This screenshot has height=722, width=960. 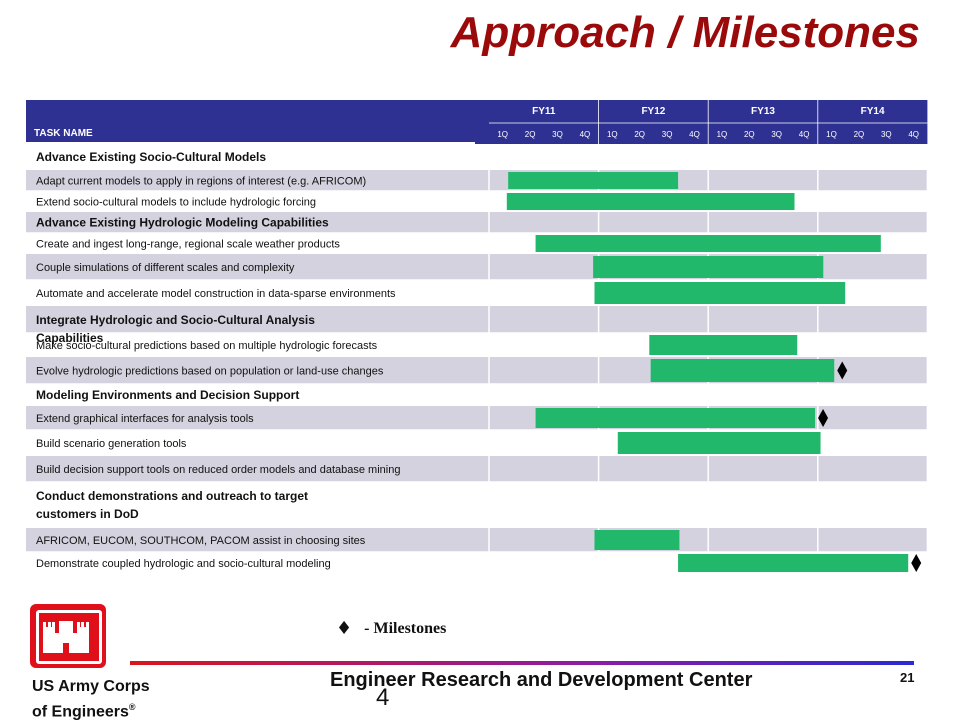 What do you see at coordinates (653, 111) in the screenshot?
I see `fy-label: FY12` at bounding box center [653, 111].